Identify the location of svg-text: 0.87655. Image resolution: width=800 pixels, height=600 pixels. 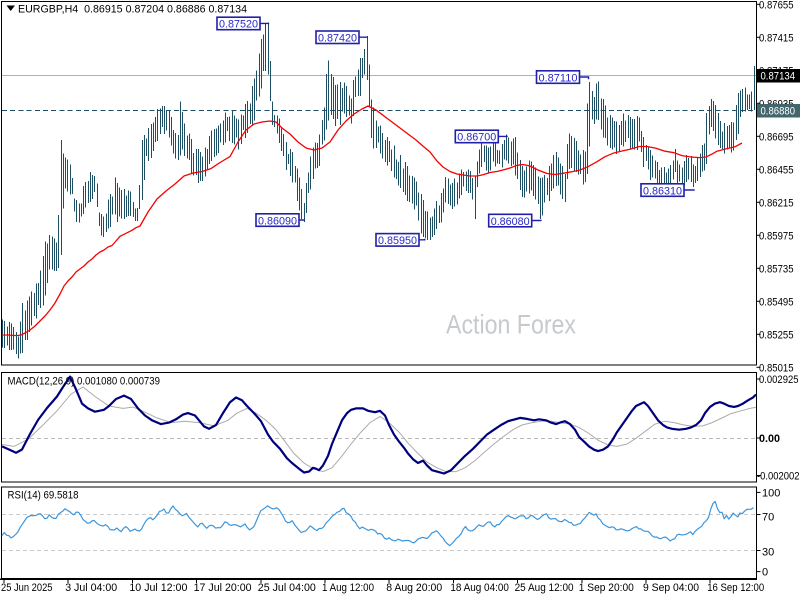
(776, 5).